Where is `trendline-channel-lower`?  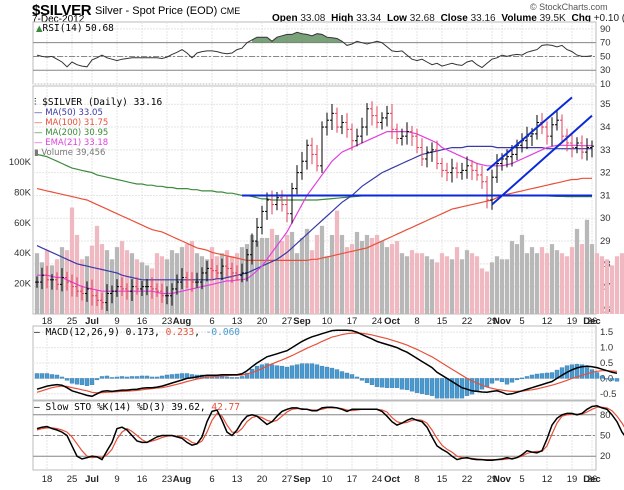 trendline-channel-lower is located at coordinates (542, 160).